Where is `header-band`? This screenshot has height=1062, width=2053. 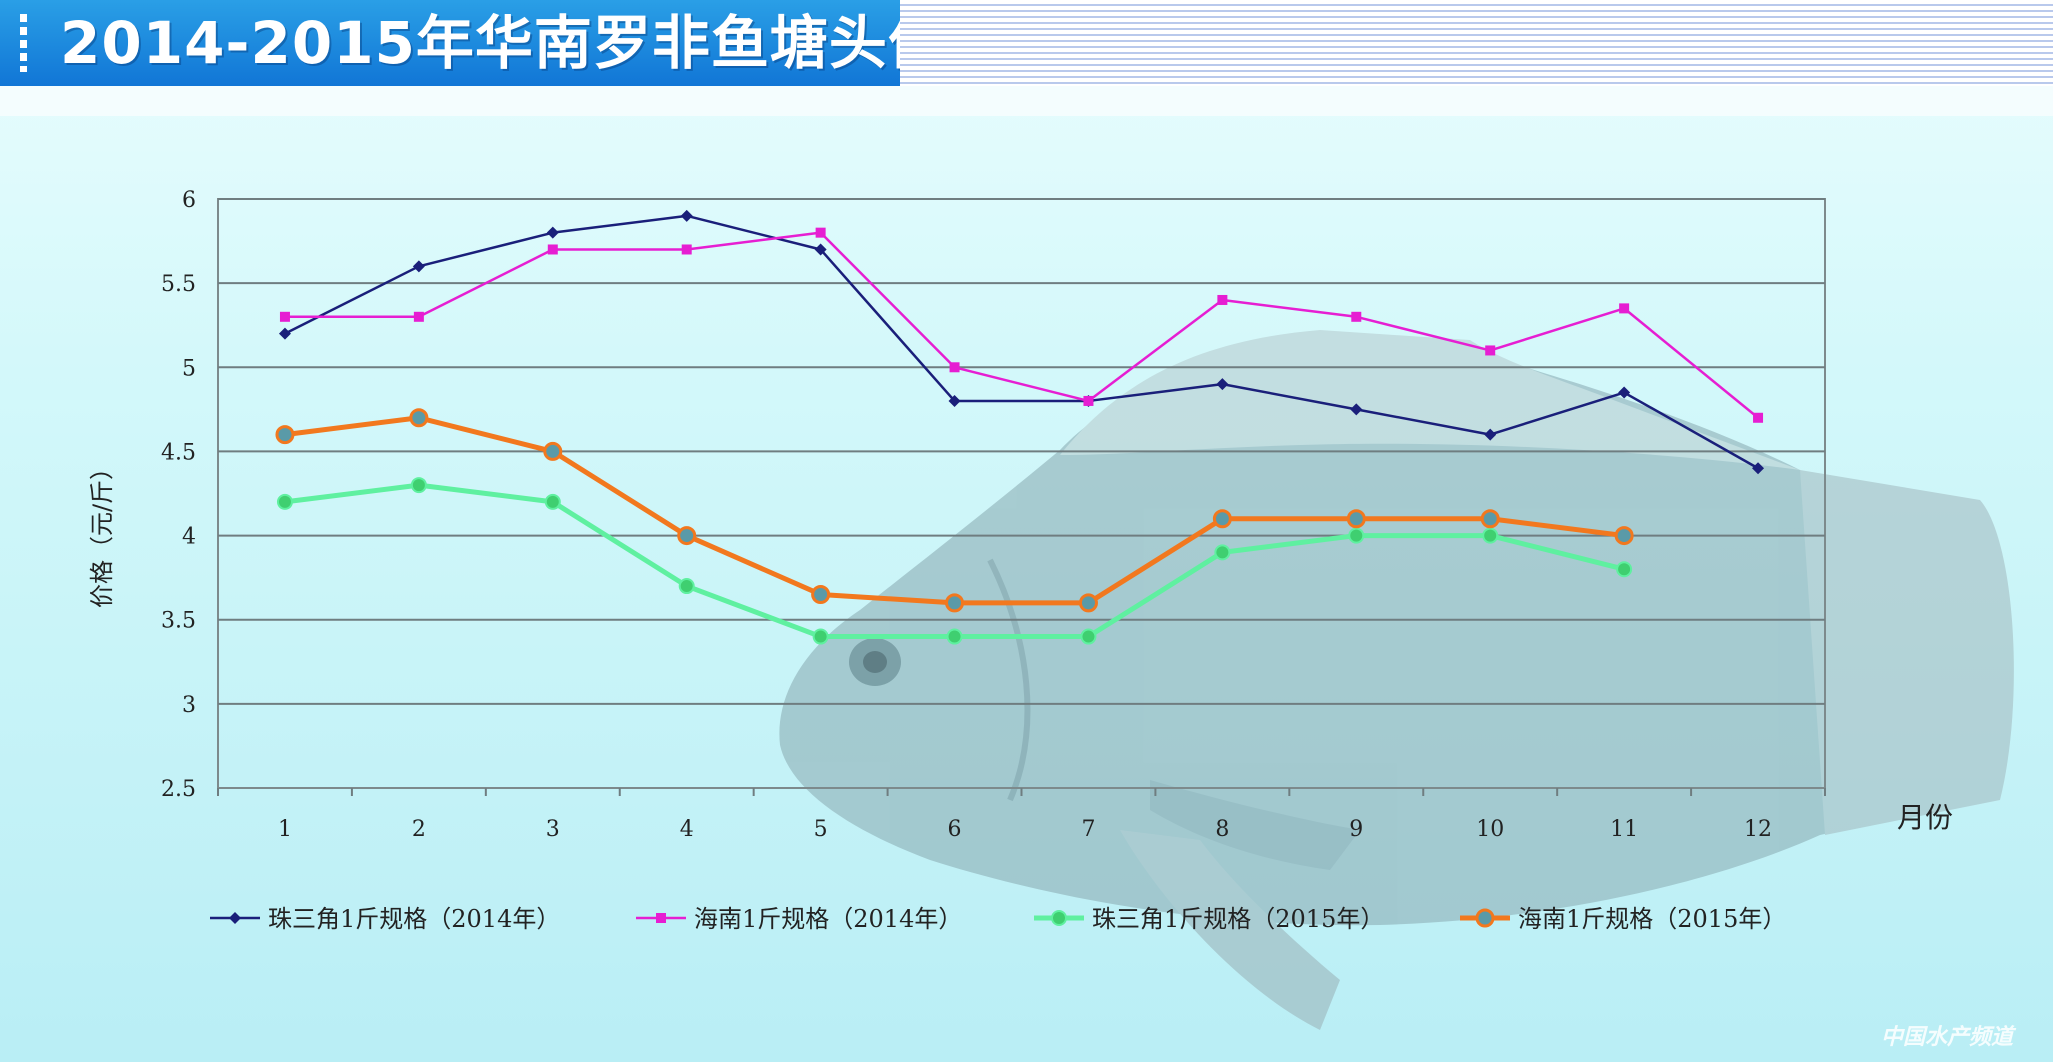
header-band is located at coordinates (1026, 101).